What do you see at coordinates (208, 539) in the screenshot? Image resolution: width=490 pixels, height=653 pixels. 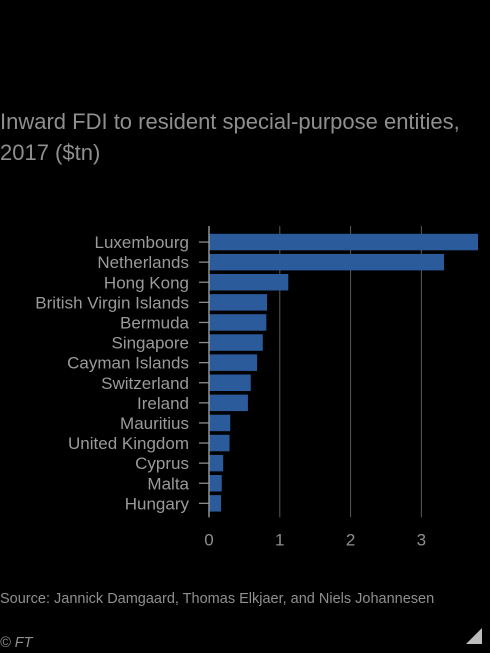 I see `x-tick-label: 0` at bounding box center [208, 539].